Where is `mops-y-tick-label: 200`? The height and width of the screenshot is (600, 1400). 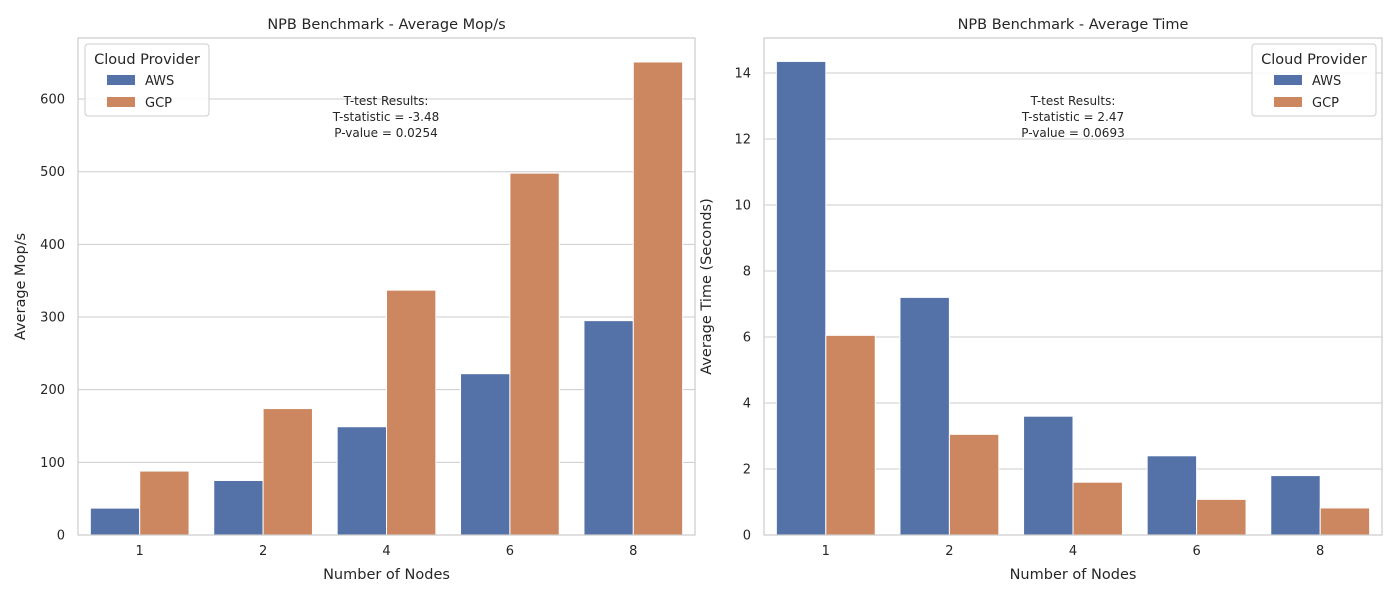 mops-y-tick-label: 200 is located at coordinates (52, 390).